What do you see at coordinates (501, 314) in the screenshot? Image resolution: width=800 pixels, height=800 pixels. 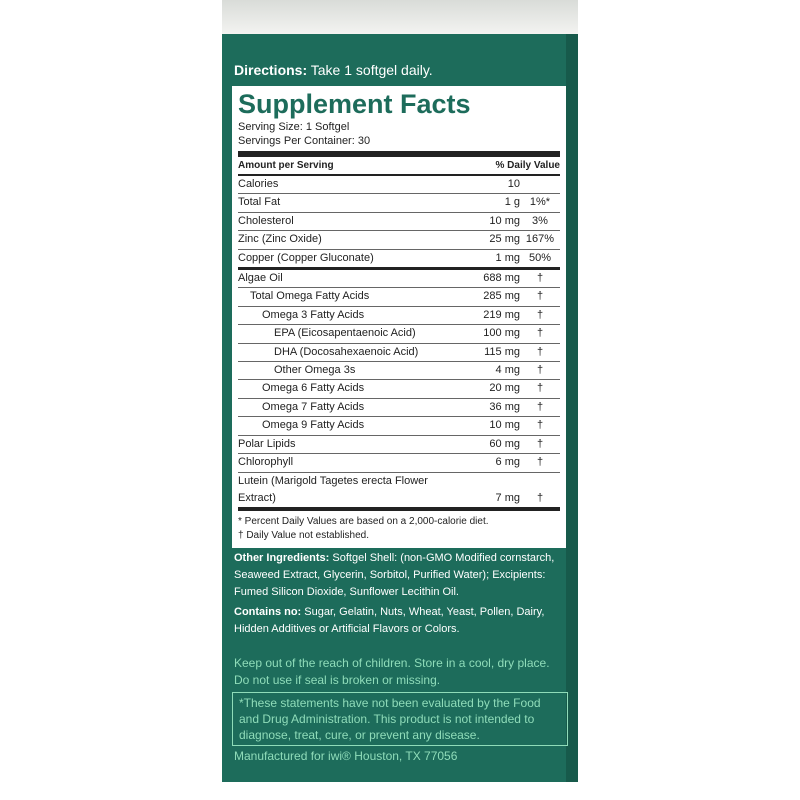 I see `nutrient-amount: 219 mg` at bounding box center [501, 314].